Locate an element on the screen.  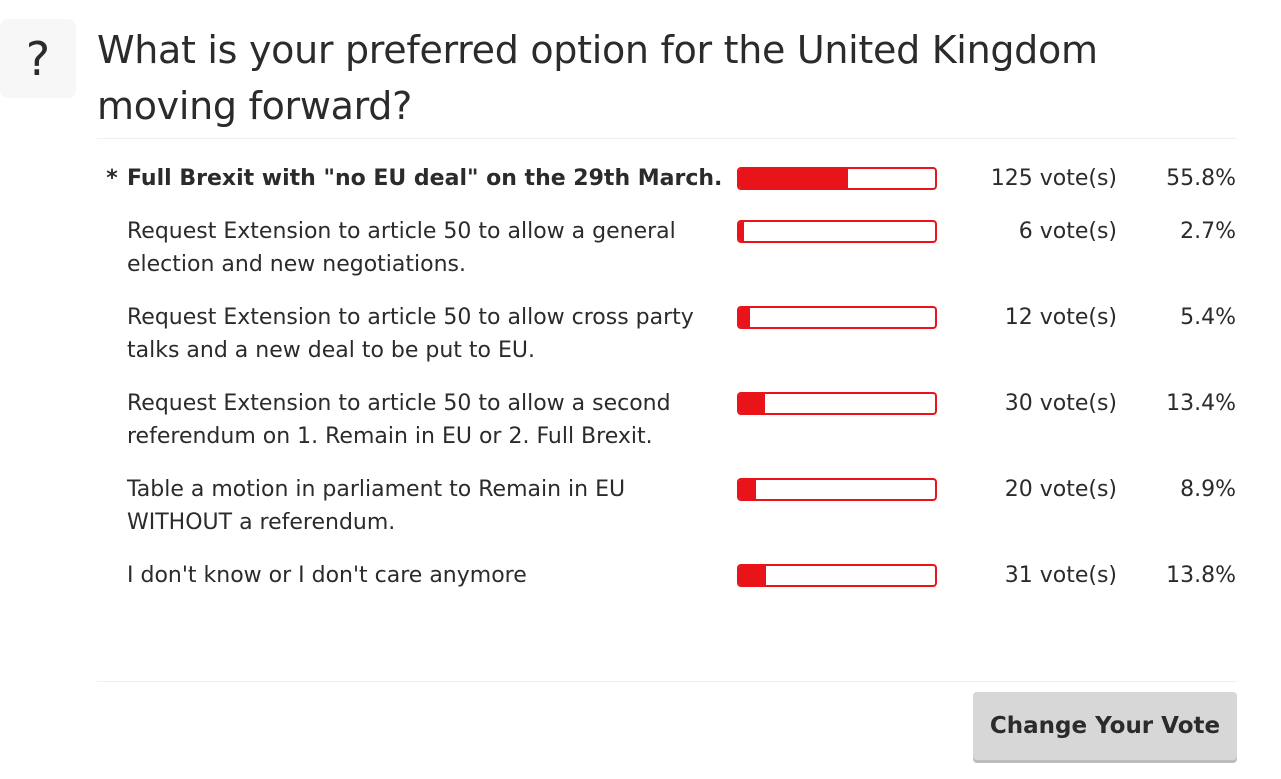
vote-count: 20 vote(s) is located at coordinates (1060, 489).